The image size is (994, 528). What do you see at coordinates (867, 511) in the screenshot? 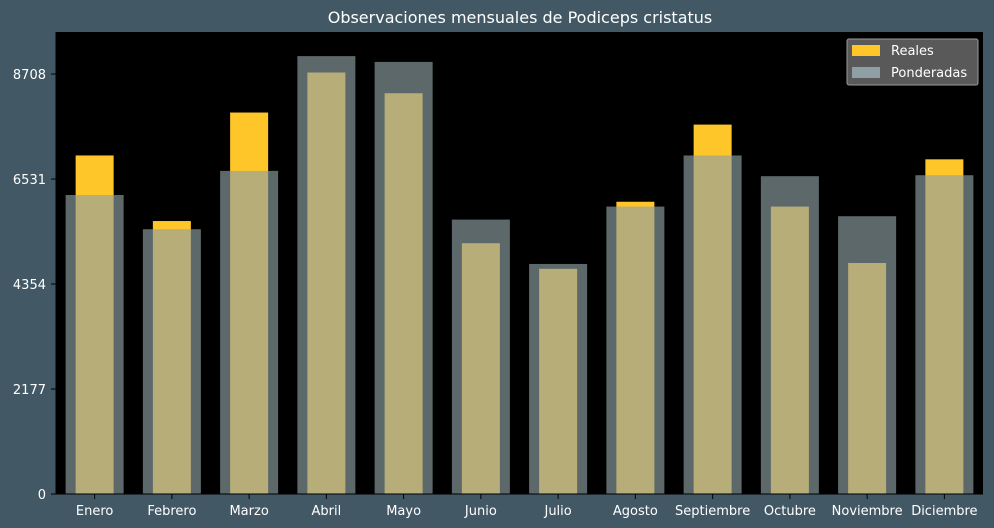
I see `x-tick-label: Noviembre` at bounding box center [867, 511].